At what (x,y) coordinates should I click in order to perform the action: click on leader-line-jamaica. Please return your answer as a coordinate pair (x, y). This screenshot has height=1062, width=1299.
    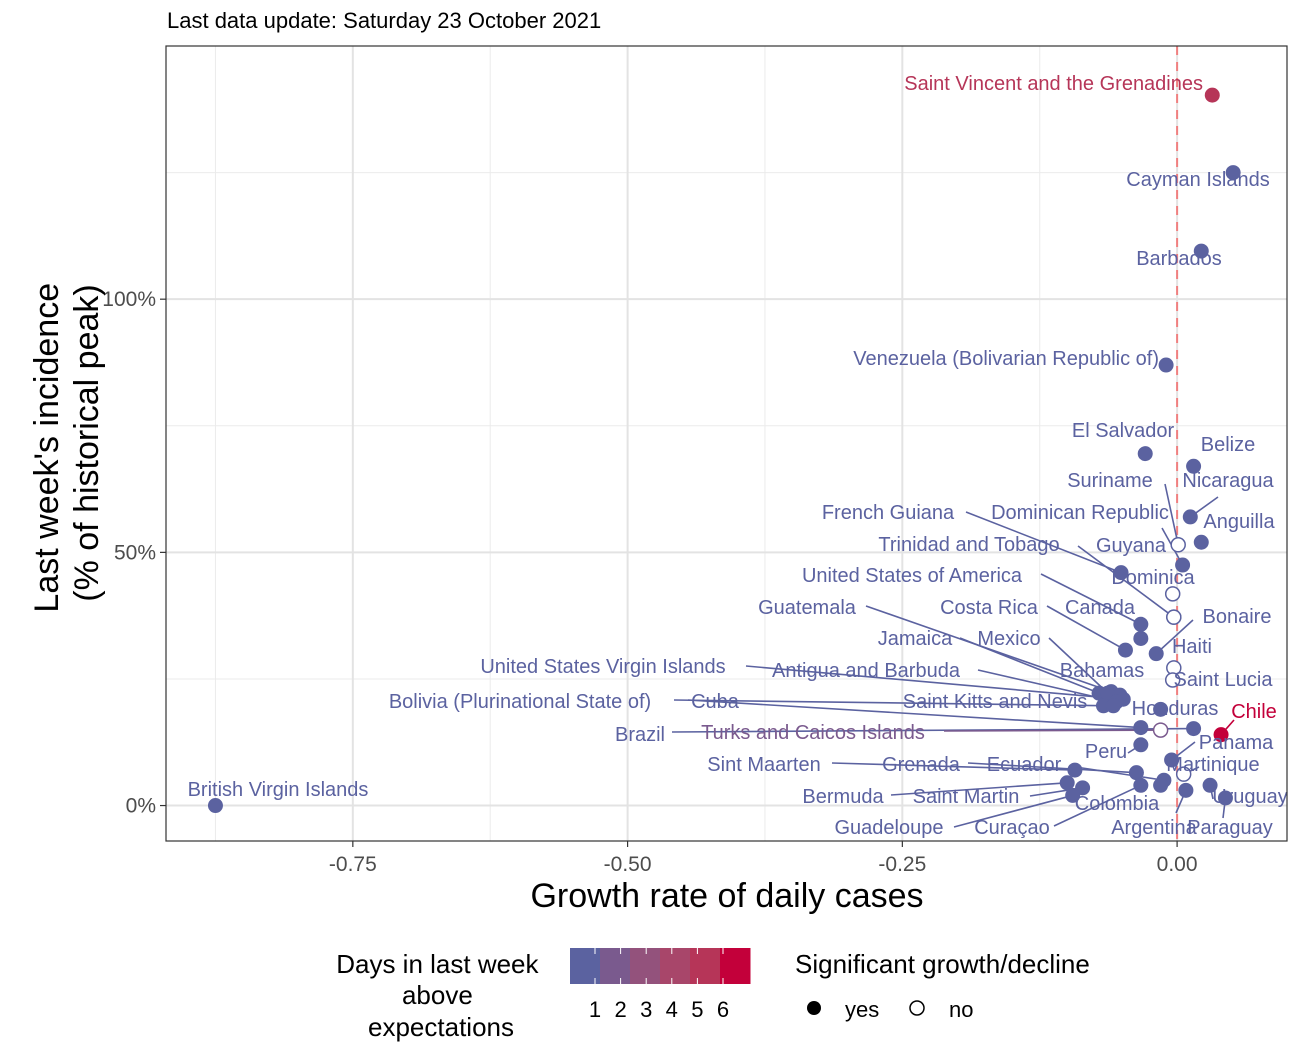
    Looking at the image, I should click on (1029, 665).